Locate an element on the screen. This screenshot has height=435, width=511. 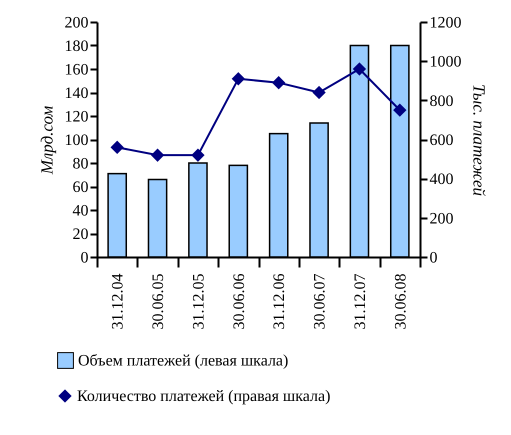
y-tick-label: 160 is located at coordinates (76, 70).